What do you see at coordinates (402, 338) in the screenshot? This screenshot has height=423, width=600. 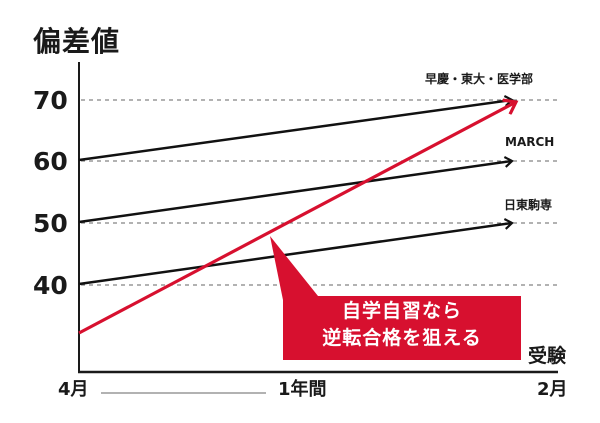 I see `callout-line-2: 逆転合格を狙える` at bounding box center [402, 338].